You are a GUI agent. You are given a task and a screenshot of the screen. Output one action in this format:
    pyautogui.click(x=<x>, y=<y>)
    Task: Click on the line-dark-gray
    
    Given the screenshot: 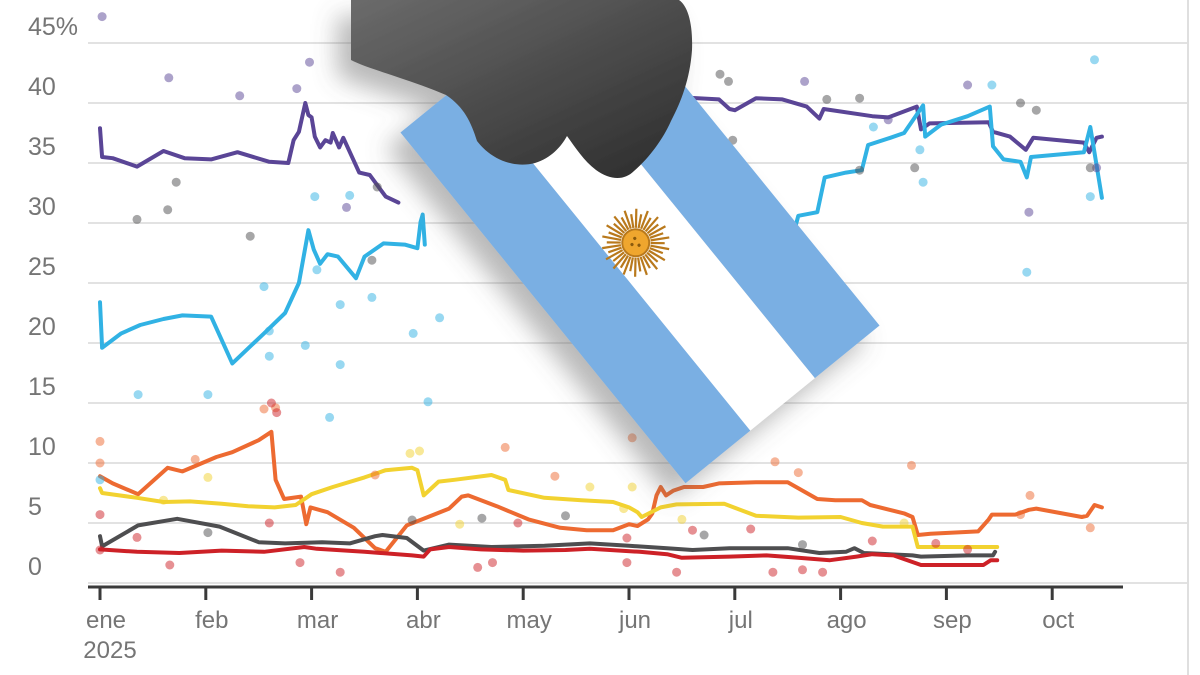 What is the action you would take?
    pyautogui.click(x=548, y=537)
    